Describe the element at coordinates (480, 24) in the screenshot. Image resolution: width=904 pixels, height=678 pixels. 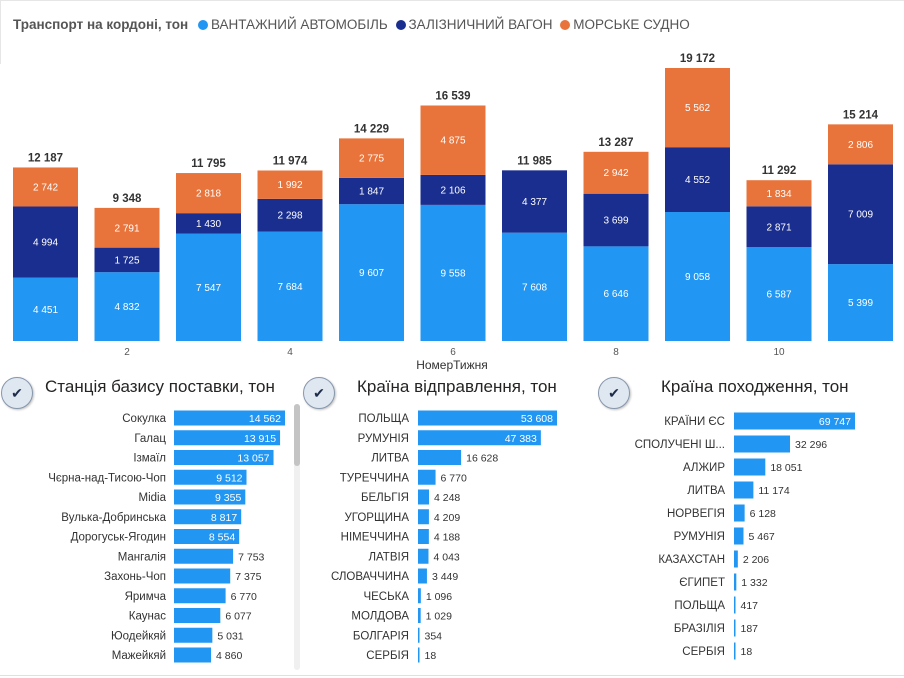
I see `legend-label-rail: ЗАЛІЗНИЧНИЙ ВАГОН` at that location.